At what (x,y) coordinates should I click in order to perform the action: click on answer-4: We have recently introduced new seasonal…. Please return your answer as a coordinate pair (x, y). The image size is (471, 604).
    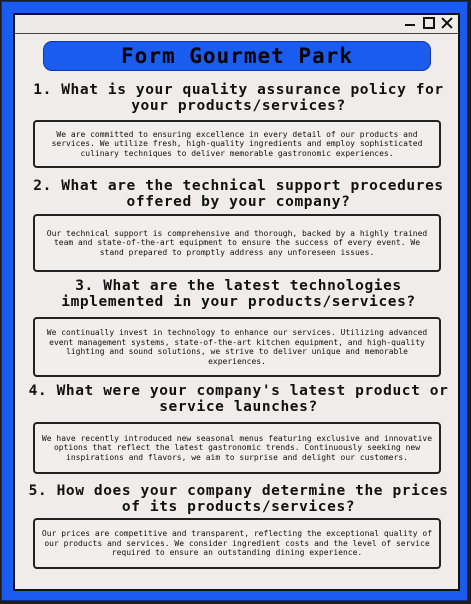
    Looking at the image, I should click on (237, 447).